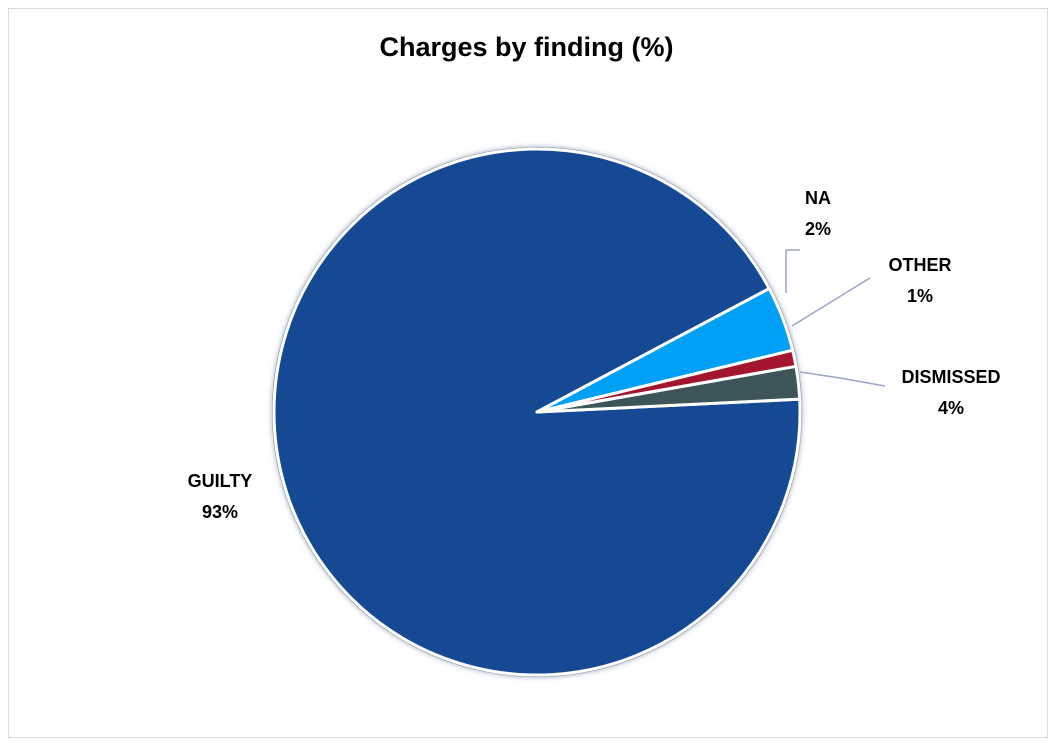 The width and height of the screenshot is (1053, 743). Describe the element at coordinates (951, 408) in the screenshot. I see `slice-value-dismissed: 4%` at that location.